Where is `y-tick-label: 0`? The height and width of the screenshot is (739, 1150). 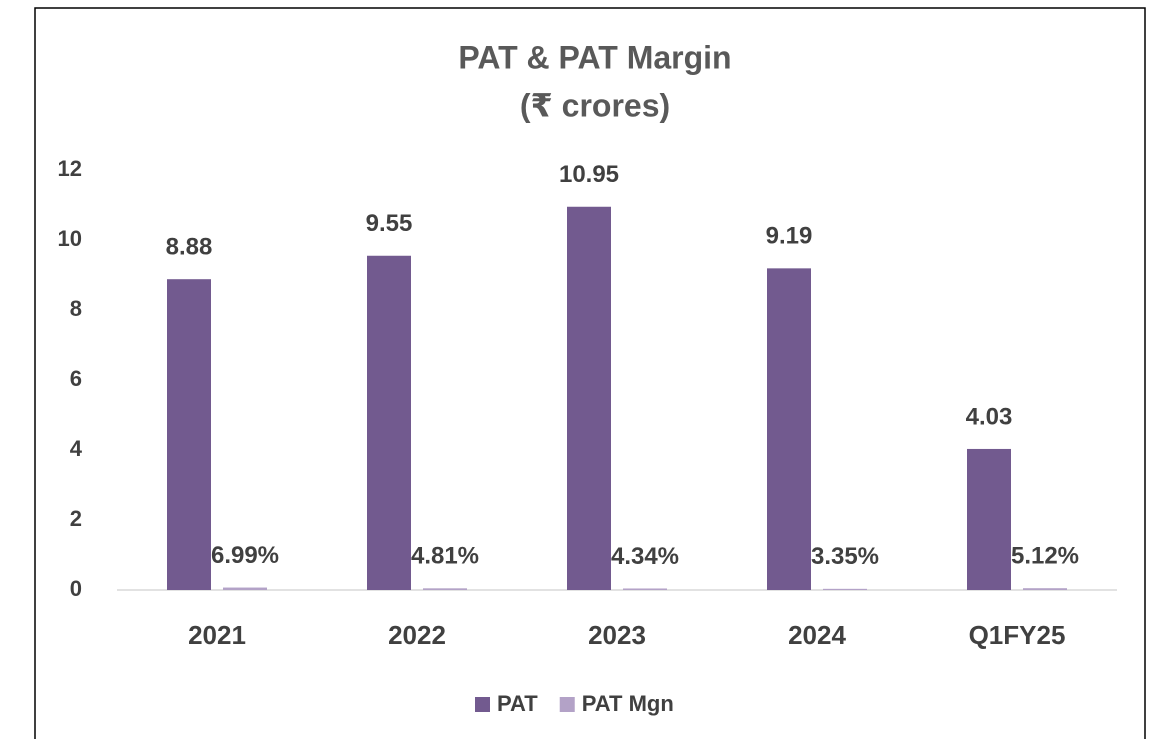
y-tick-label: 0 is located at coordinates (76, 588).